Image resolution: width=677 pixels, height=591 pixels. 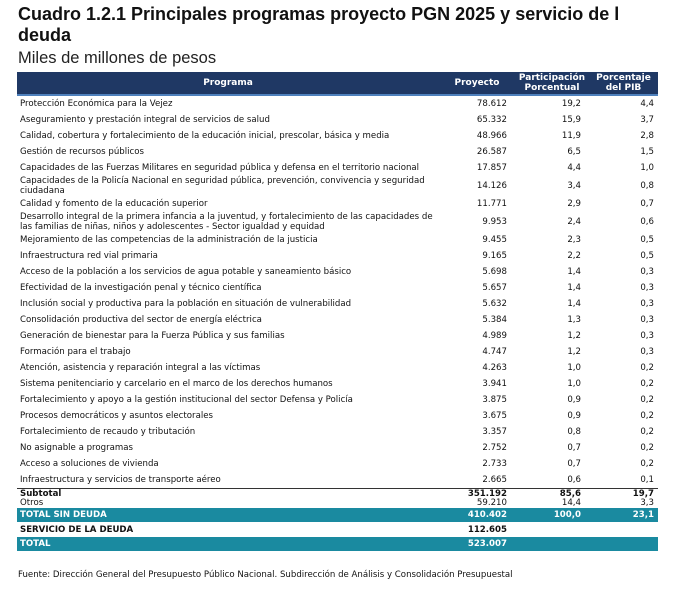 I want to click on table-row: Otros 59.210 14,4 3,3, so click(x=337, y=503).